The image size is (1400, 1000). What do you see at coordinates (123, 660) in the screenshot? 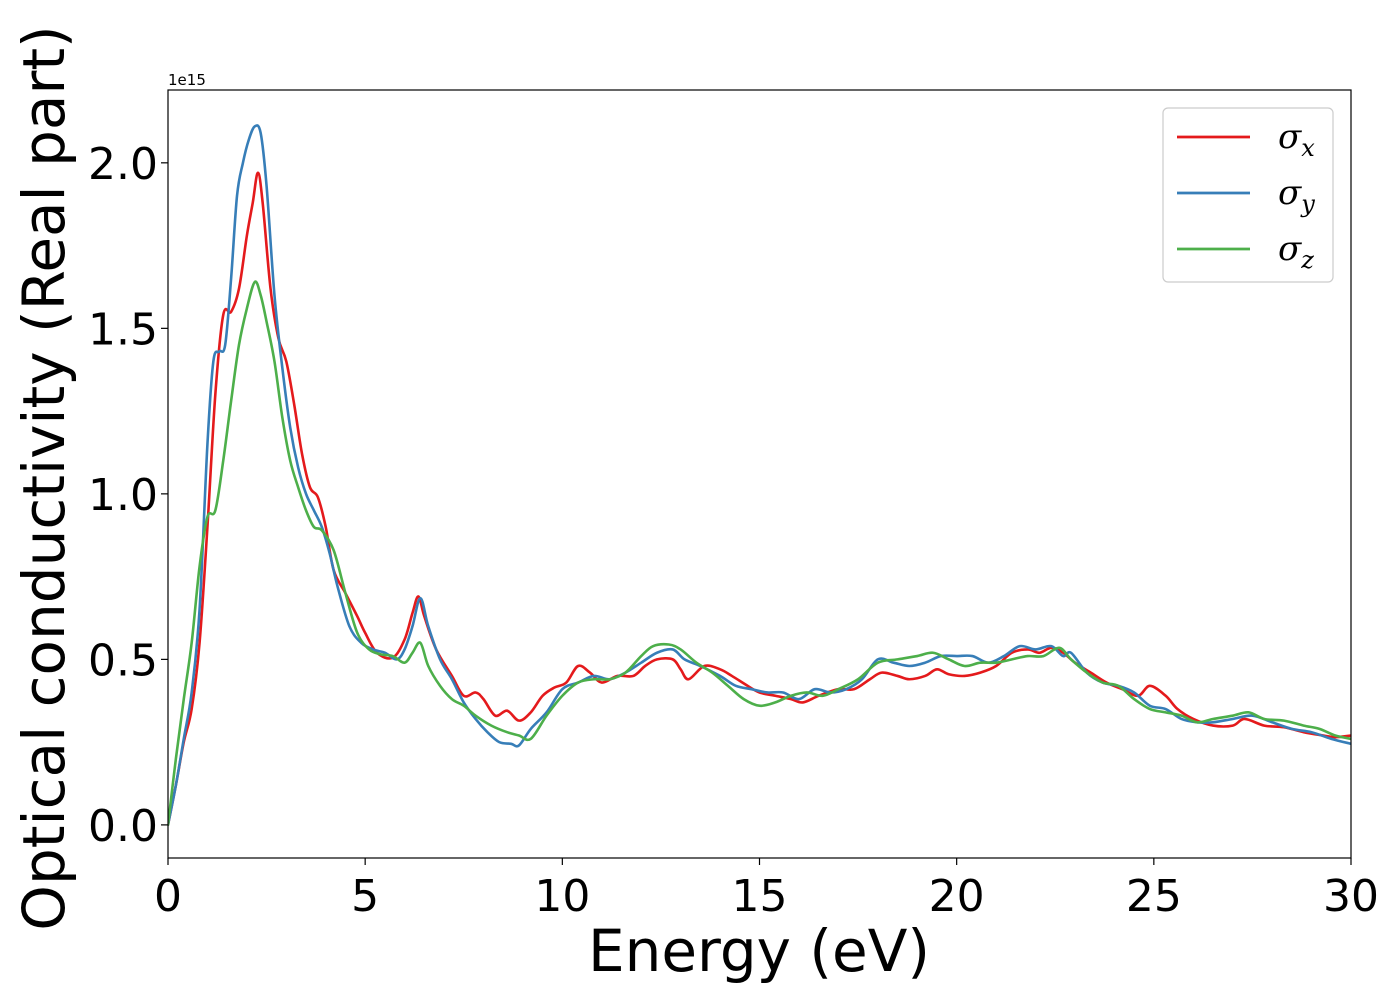
I see `y-tick-label: 0.5` at bounding box center [123, 660].